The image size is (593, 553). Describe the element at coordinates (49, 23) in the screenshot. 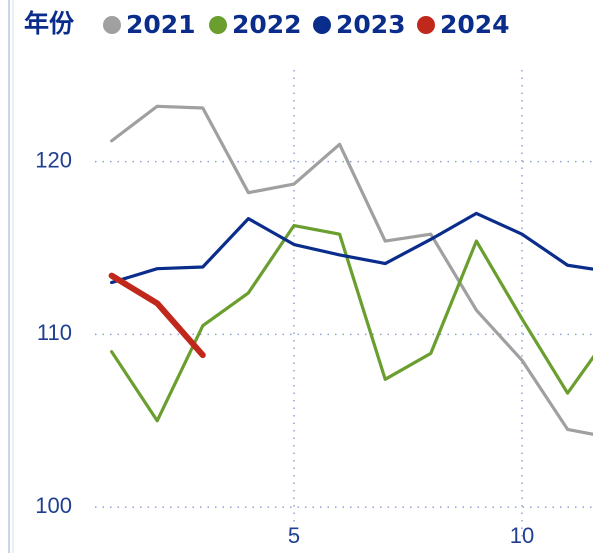

I see `legend-title: 年份` at that location.